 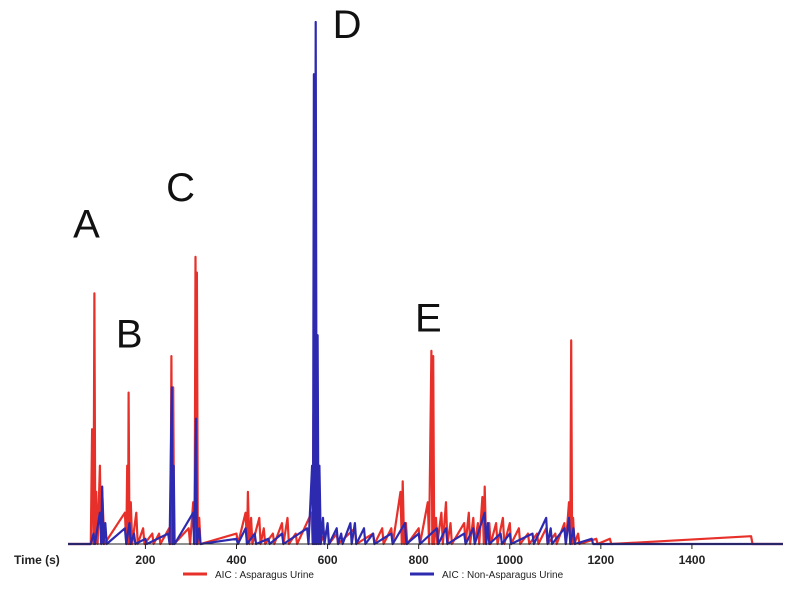 I want to click on x-tick-label: 400, so click(x=236, y=560).